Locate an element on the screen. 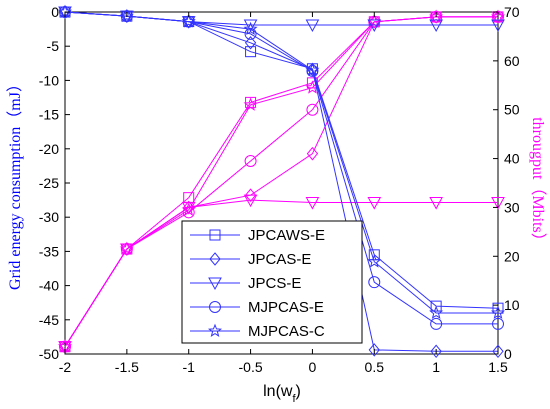 The image size is (550, 409). legend-label: MJPCAS-E is located at coordinates (286, 307).